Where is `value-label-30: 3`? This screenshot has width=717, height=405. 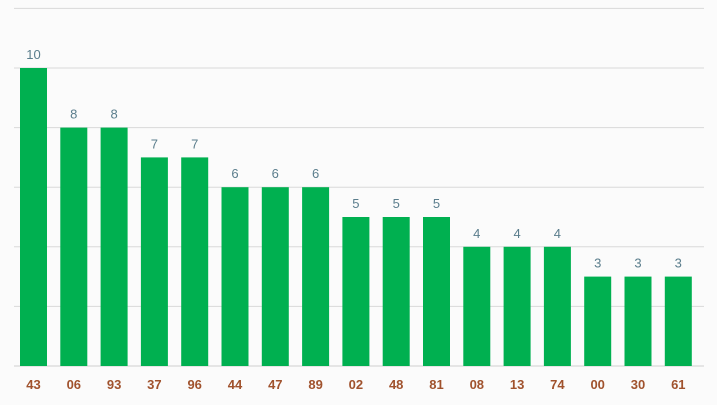 value-label-30: 3 is located at coordinates (637, 263).